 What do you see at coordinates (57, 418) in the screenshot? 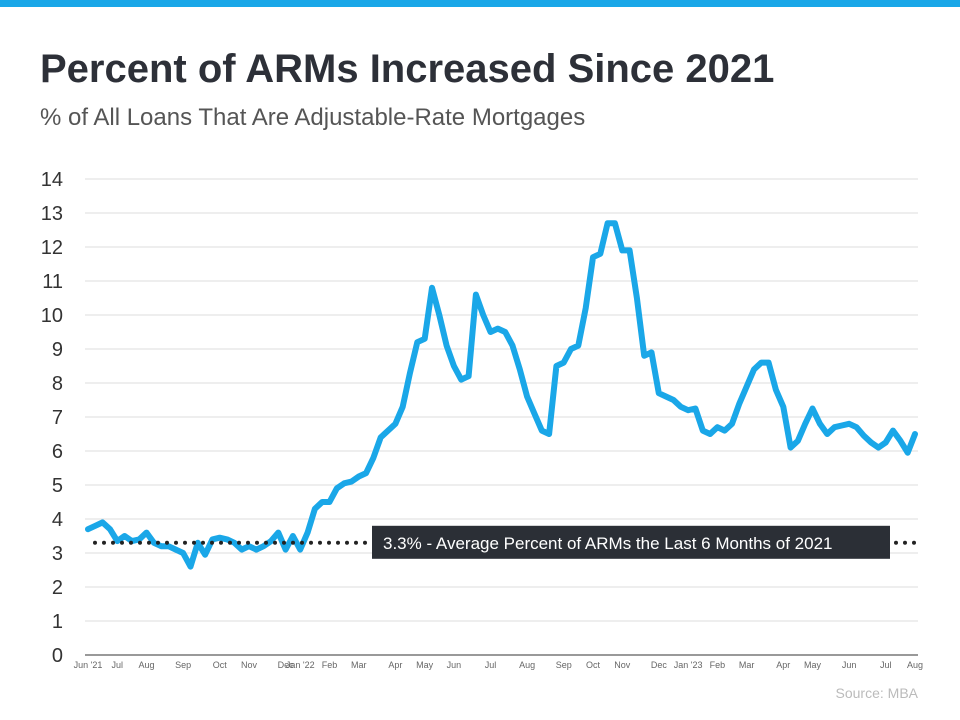
I see `y-tick-label: 7` at bounding box center [57, 418].